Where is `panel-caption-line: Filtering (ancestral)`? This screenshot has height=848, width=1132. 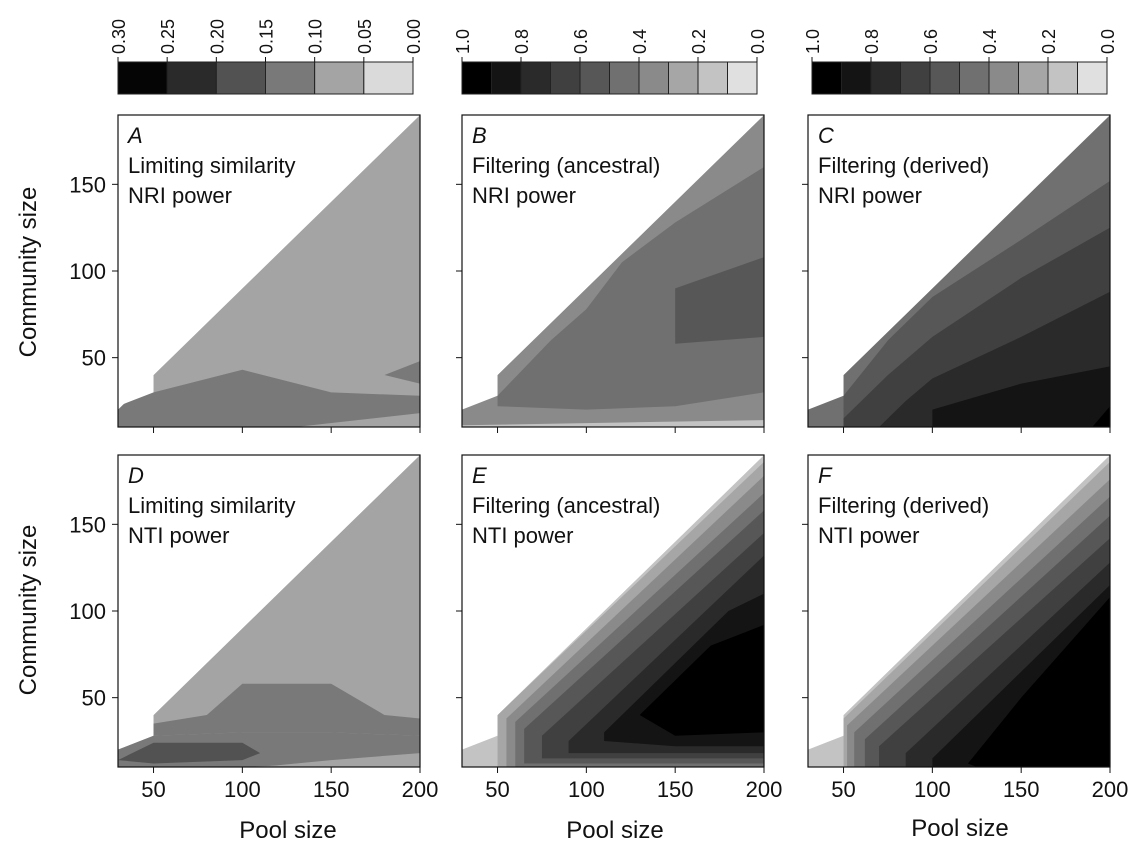 panel-caption-line: Filtering (ancestral) is located at coordinates (566, 505).